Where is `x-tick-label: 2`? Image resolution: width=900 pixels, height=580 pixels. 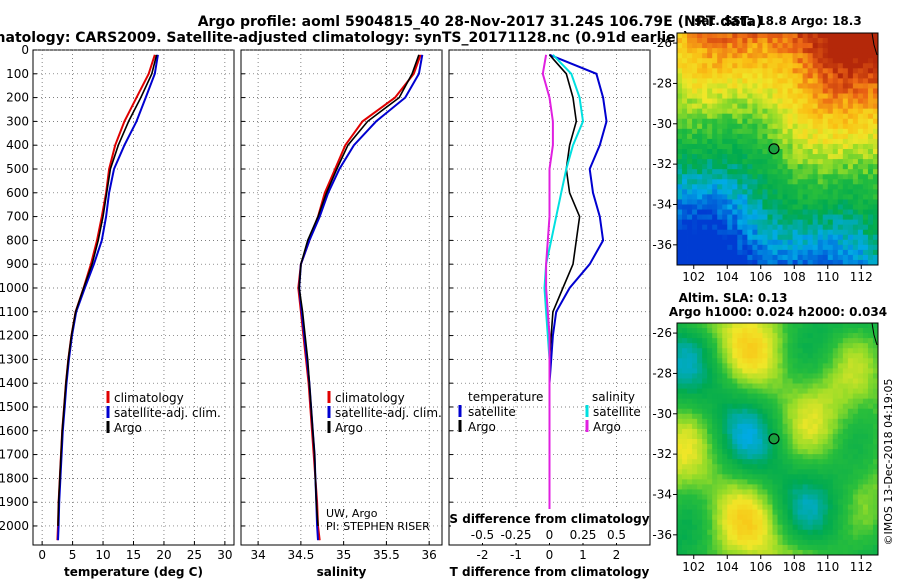 x-tick-label: 2 is located at coordinates (617, 555).